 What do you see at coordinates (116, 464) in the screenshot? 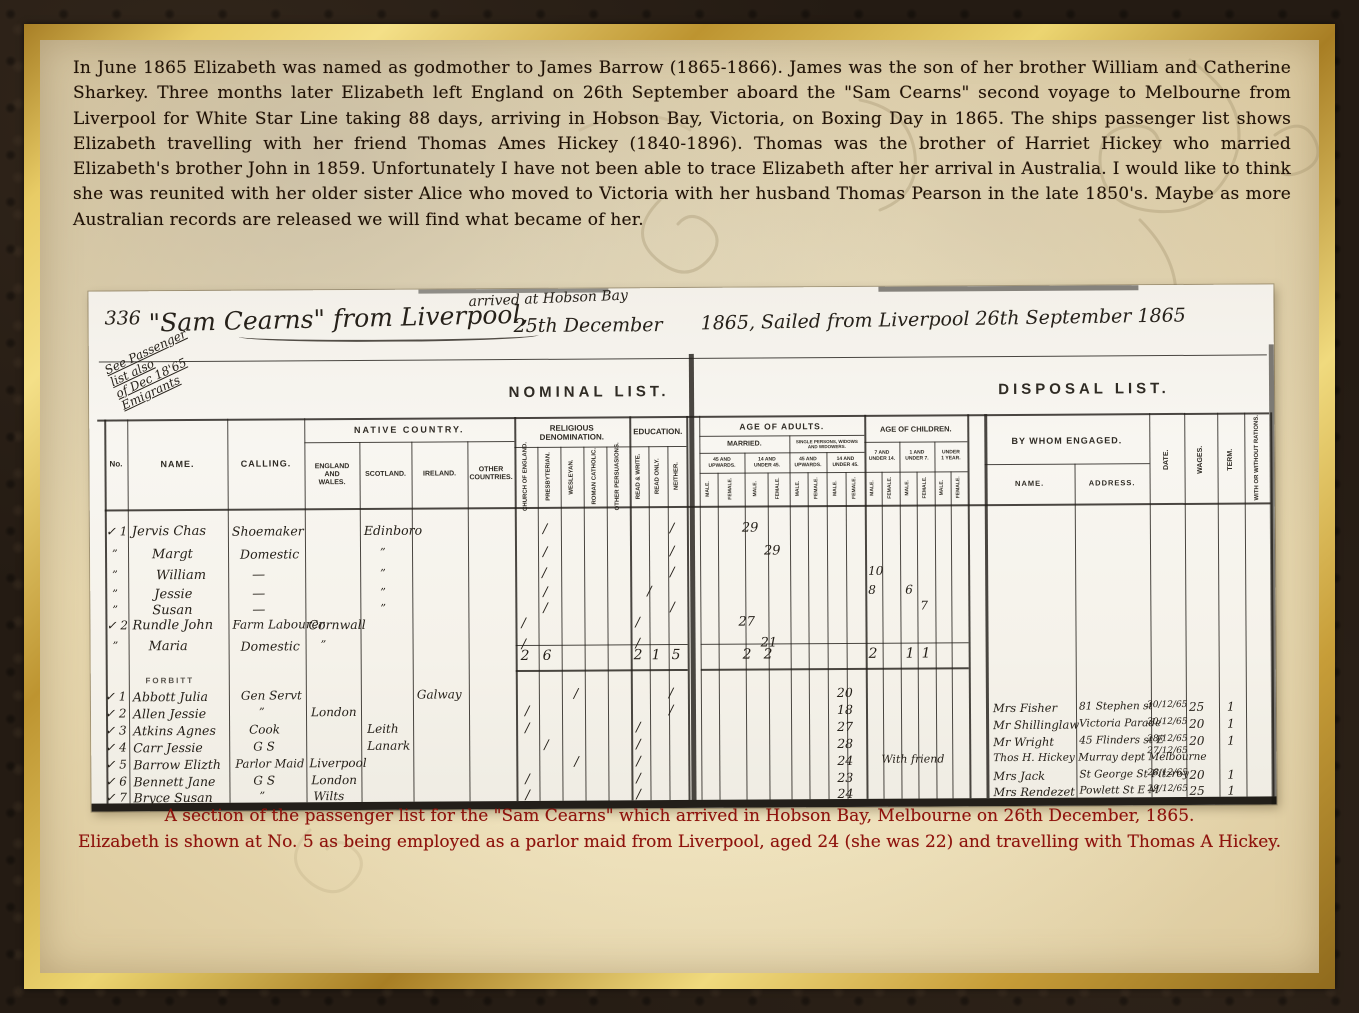
I see `col-header-no: No.` at bounding box center [116, 464].